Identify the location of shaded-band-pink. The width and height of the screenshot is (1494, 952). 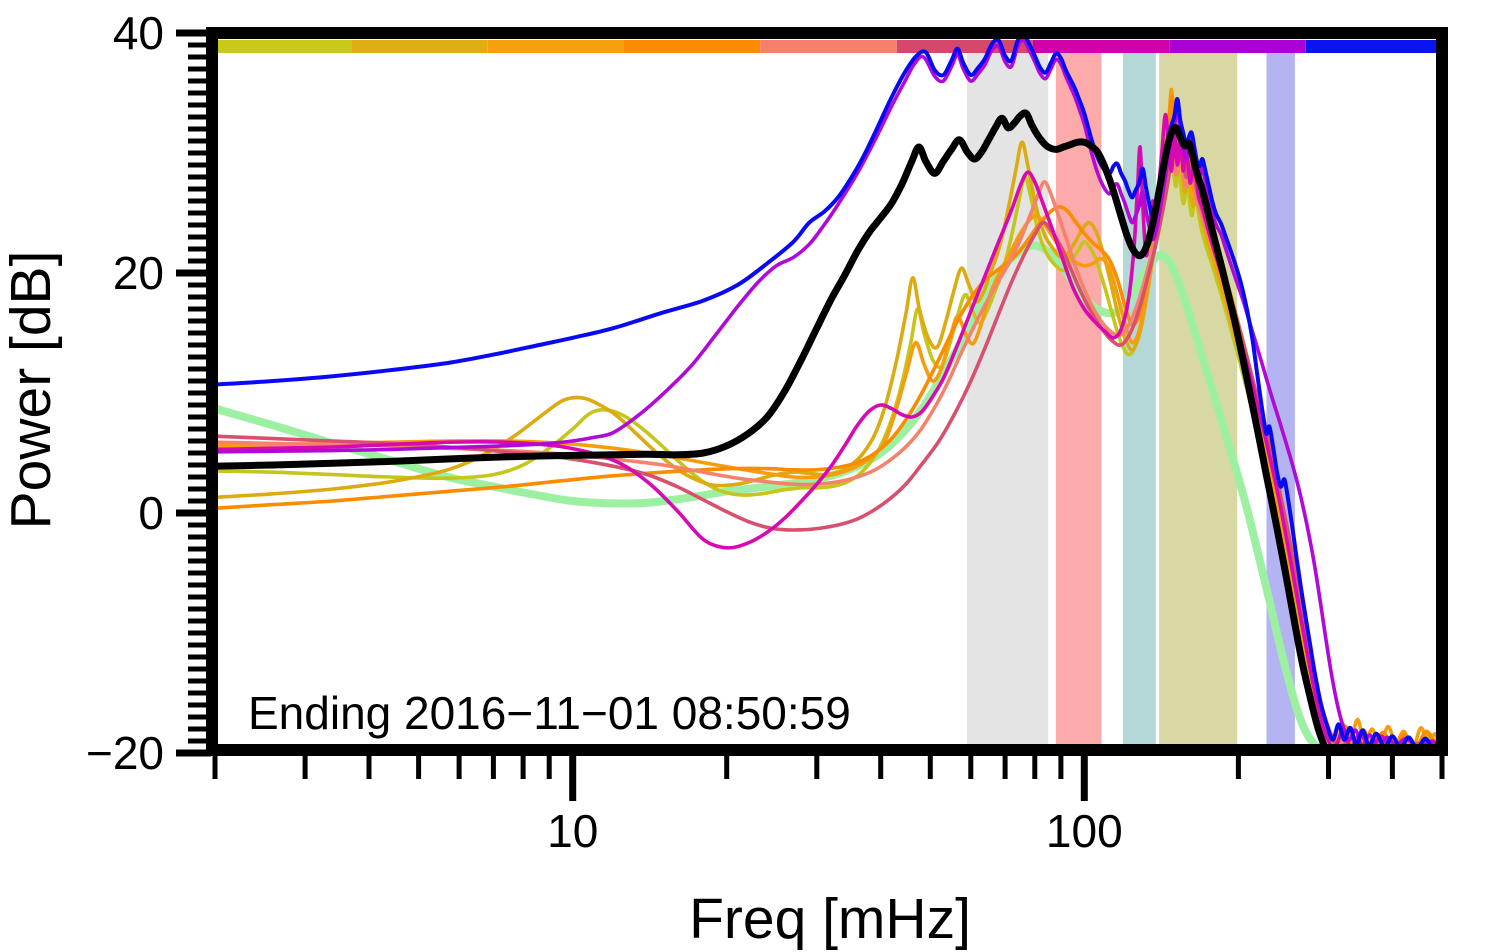
(1078, 398).